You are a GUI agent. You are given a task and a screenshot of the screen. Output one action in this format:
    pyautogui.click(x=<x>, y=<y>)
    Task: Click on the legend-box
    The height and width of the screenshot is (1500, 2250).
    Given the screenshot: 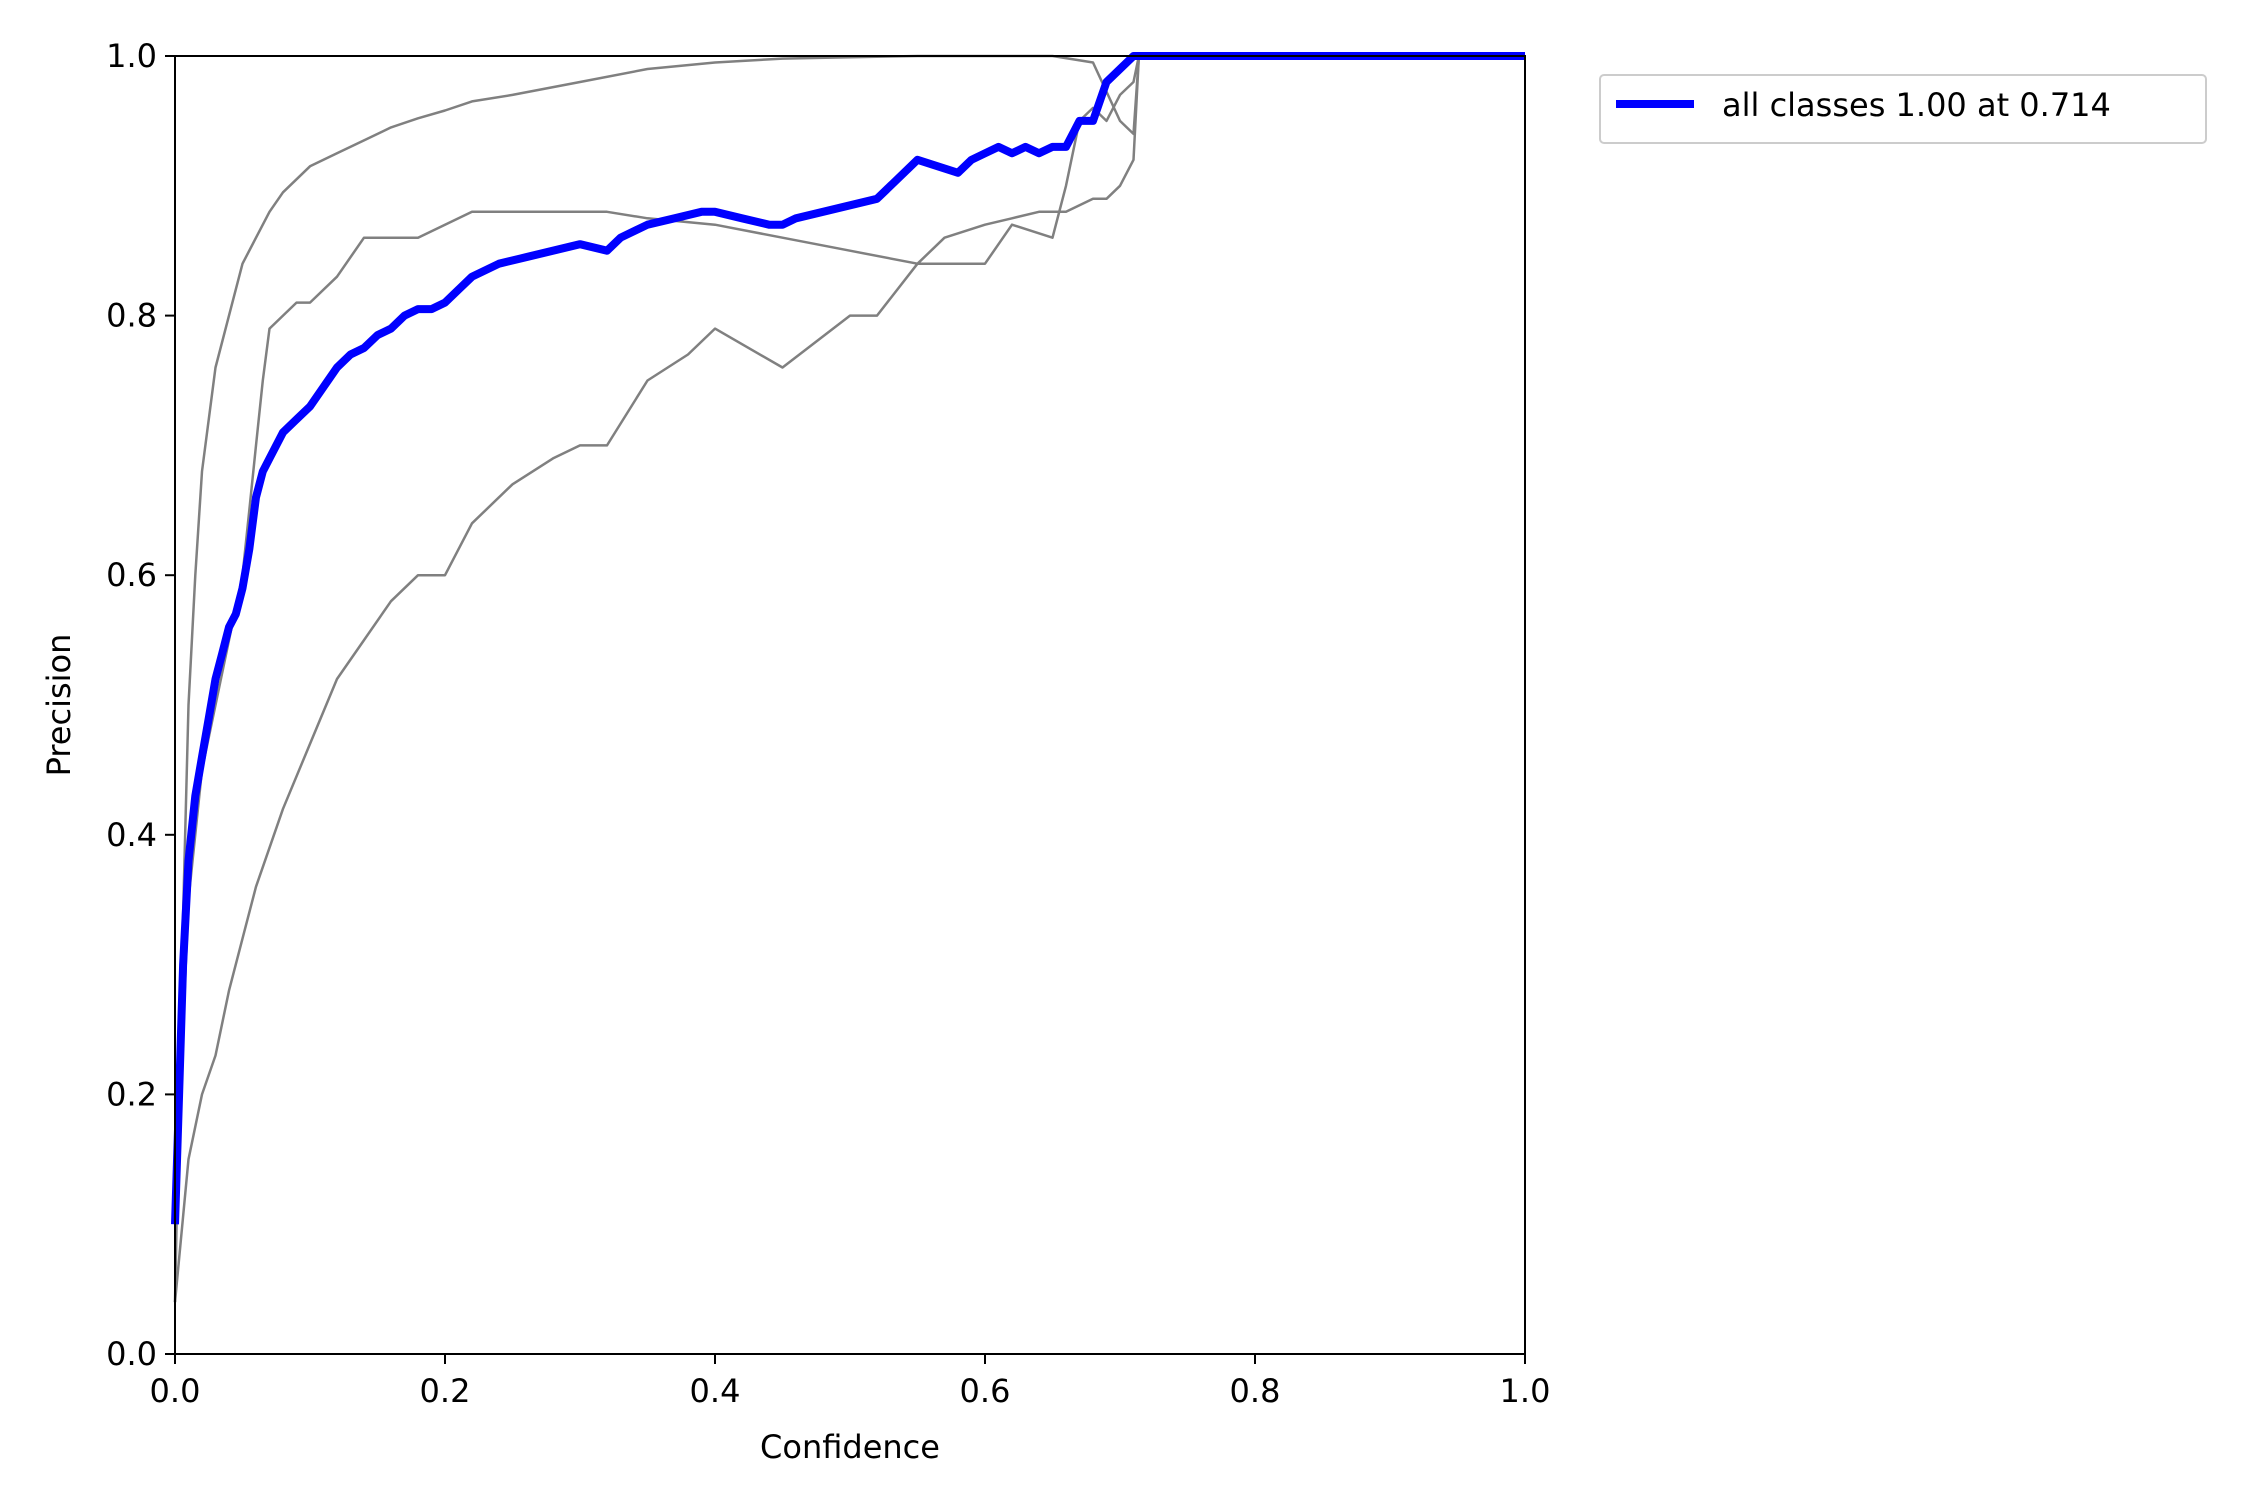 What is the action you would take?
    pyautogui.click(x=1903, y=109)
    